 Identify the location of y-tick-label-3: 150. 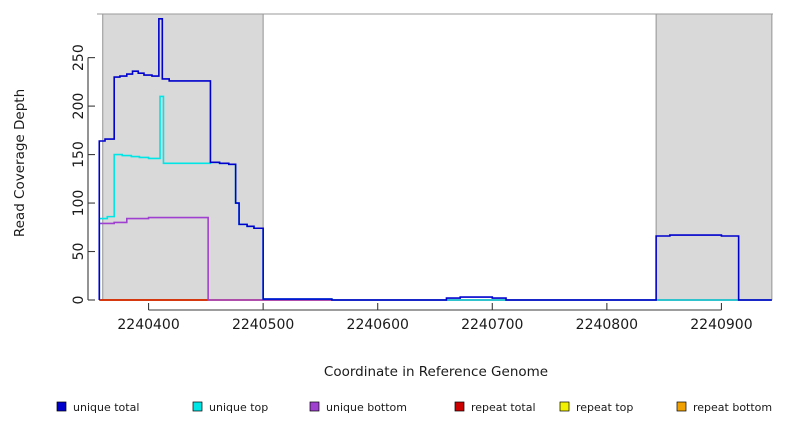
(79, 154).